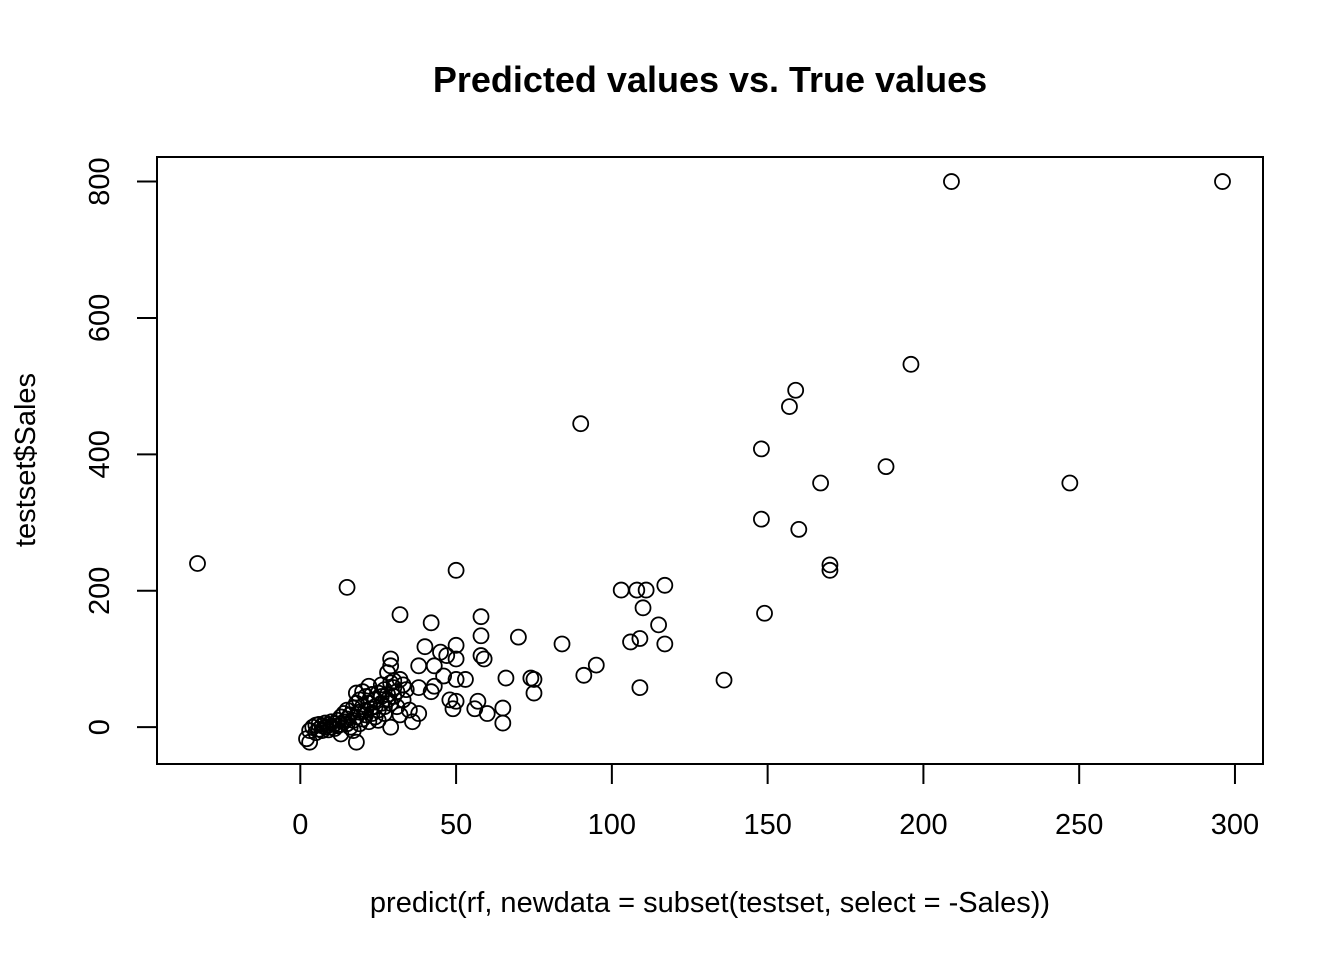 This screenshot has height=960, width=1344. Describe the element at coordinates (26, 460) in the screenshot. I see `y-axis-label: testset$Sales` at that location.